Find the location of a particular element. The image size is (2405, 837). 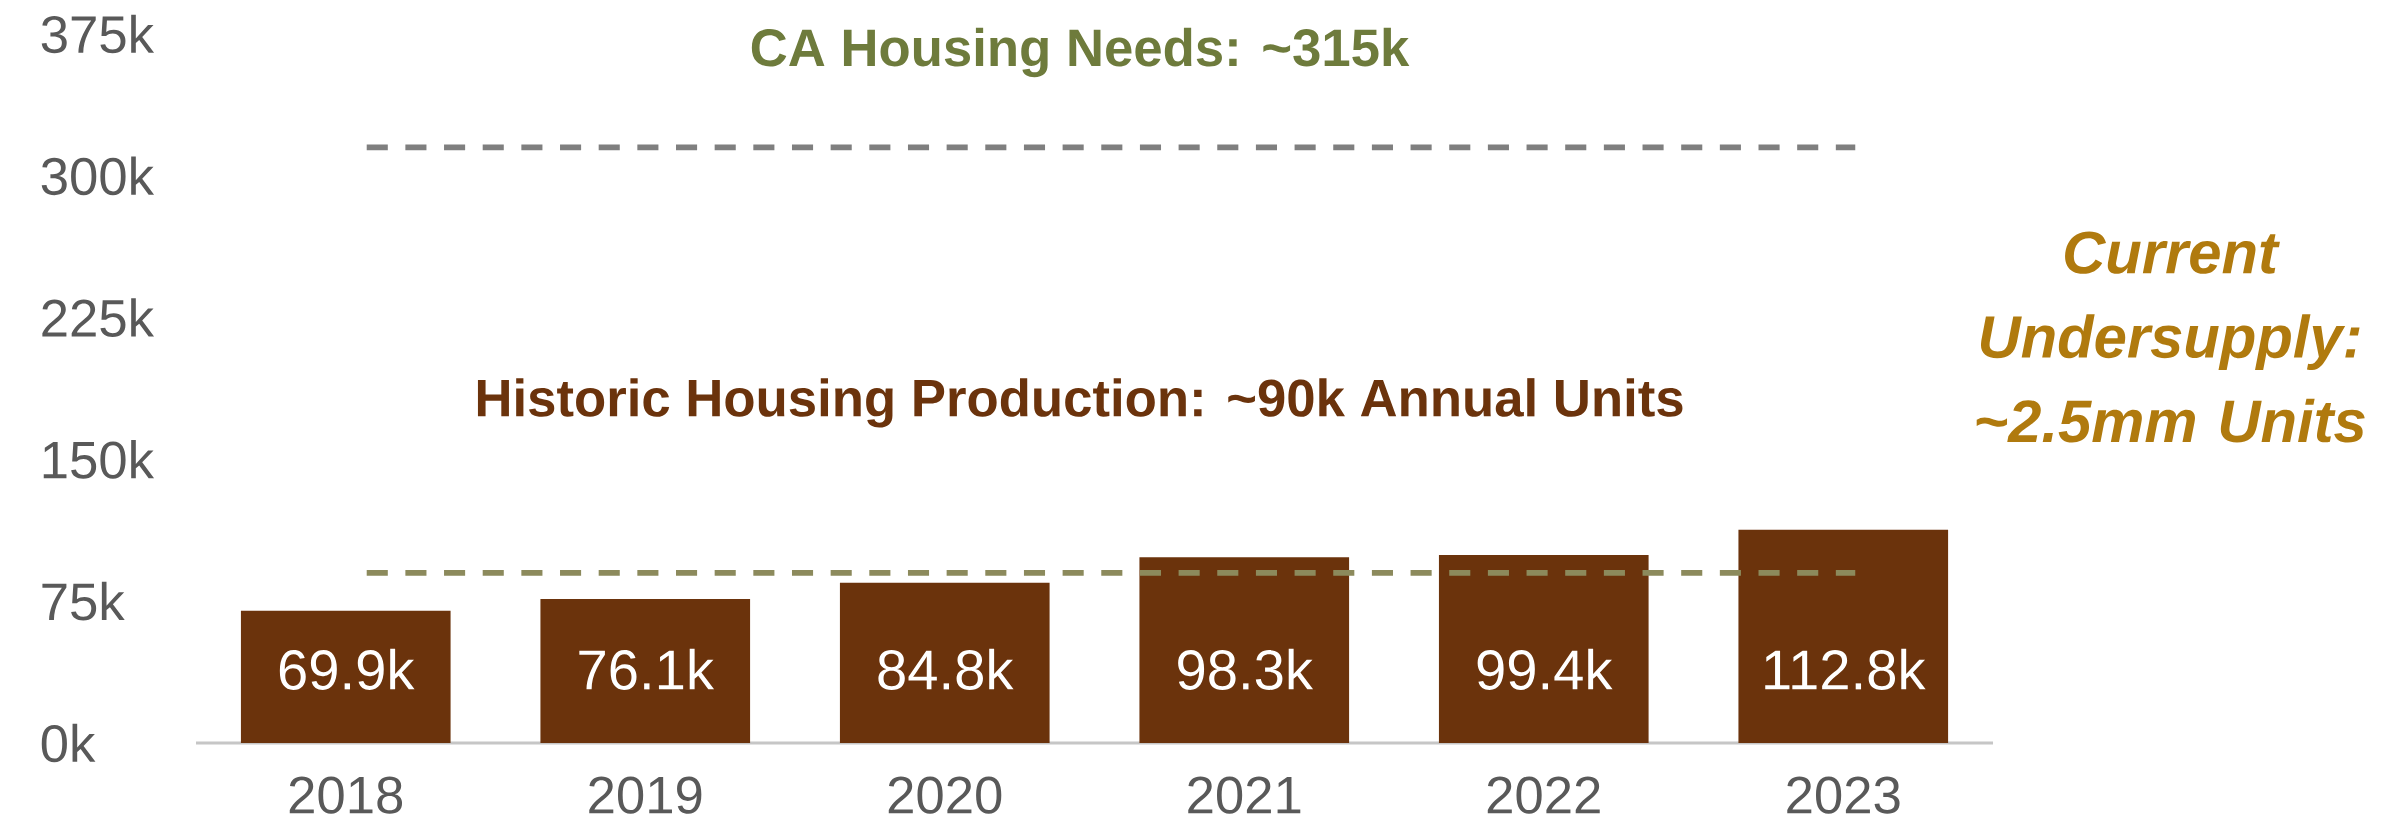

y-tick-label: 0k is located at coordinates (68, 743).